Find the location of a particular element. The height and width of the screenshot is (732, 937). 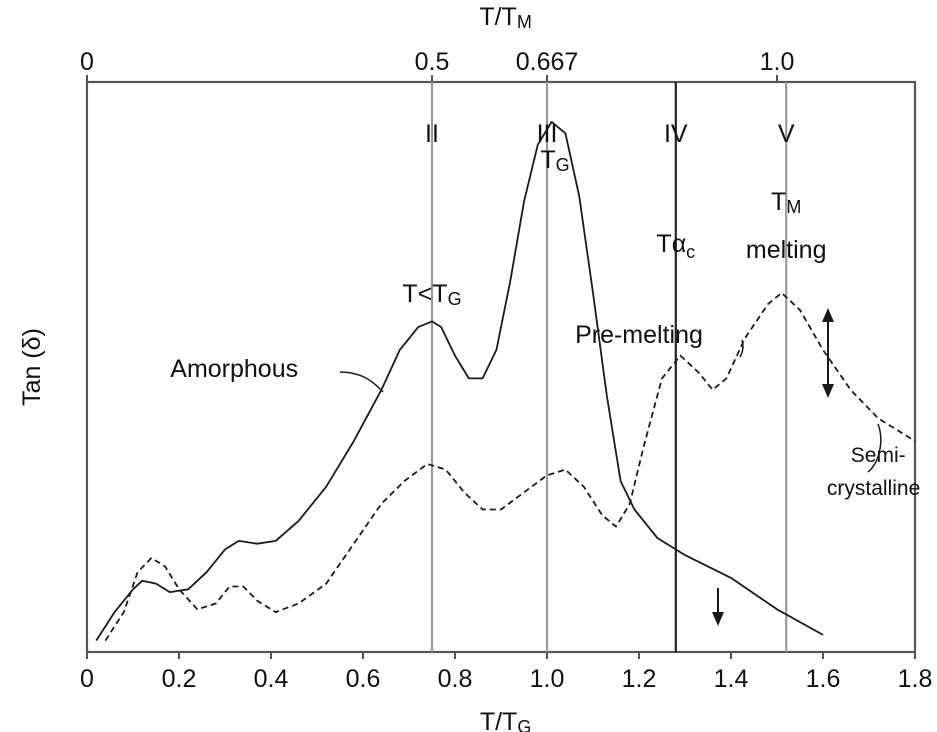

x-axis-label: T/TG is located at coordinates (506, 720).